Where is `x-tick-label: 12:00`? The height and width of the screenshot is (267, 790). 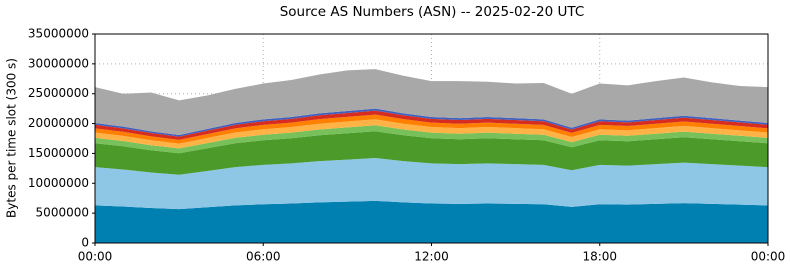 x-tick-label: 12:00 is located at coordinates (431, 257).